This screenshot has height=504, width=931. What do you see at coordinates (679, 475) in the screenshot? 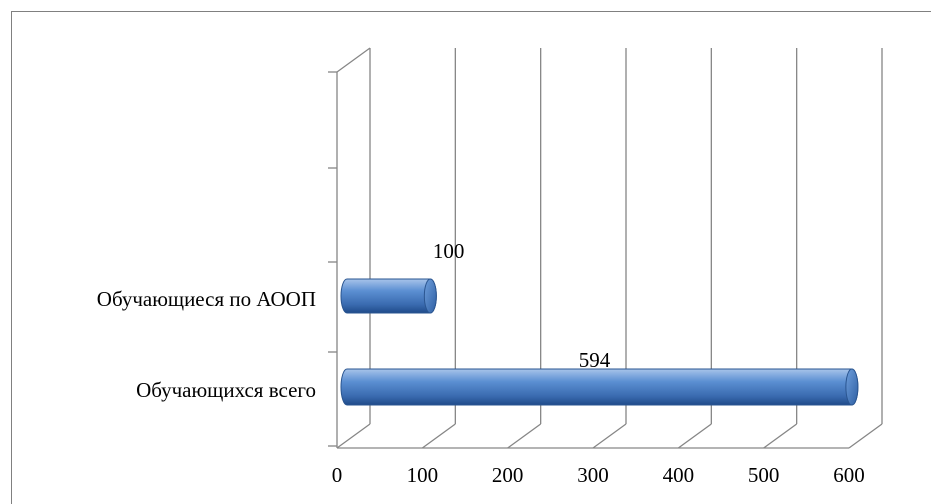
I see `x-tick-label-400: 400` at bounding box center [679, 475].